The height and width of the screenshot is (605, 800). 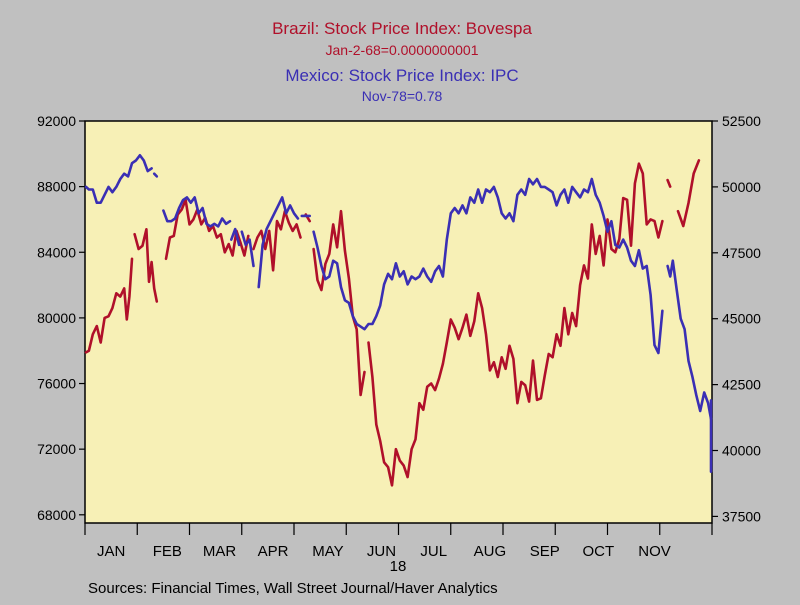 I want to click on right-axis-tick-label: 42500, so click(x=741, y=385).